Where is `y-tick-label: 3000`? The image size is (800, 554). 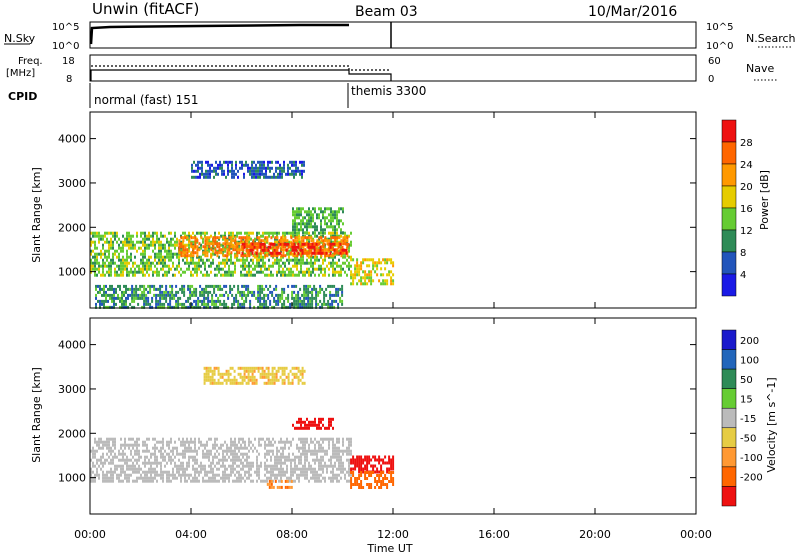 y-tick-label: 3000 is located at coordinates (72, 183).